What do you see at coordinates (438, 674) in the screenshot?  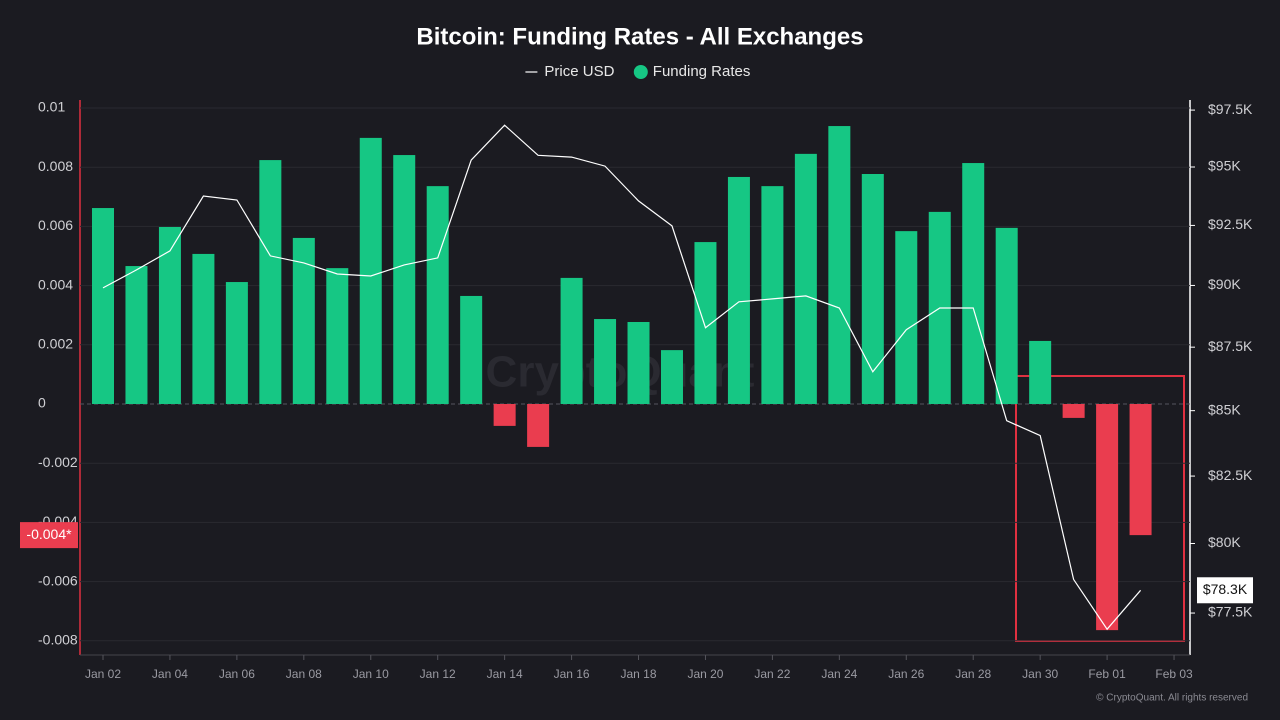 I see `x-tick-label: Jan 12` at bounding box center [438, 674].